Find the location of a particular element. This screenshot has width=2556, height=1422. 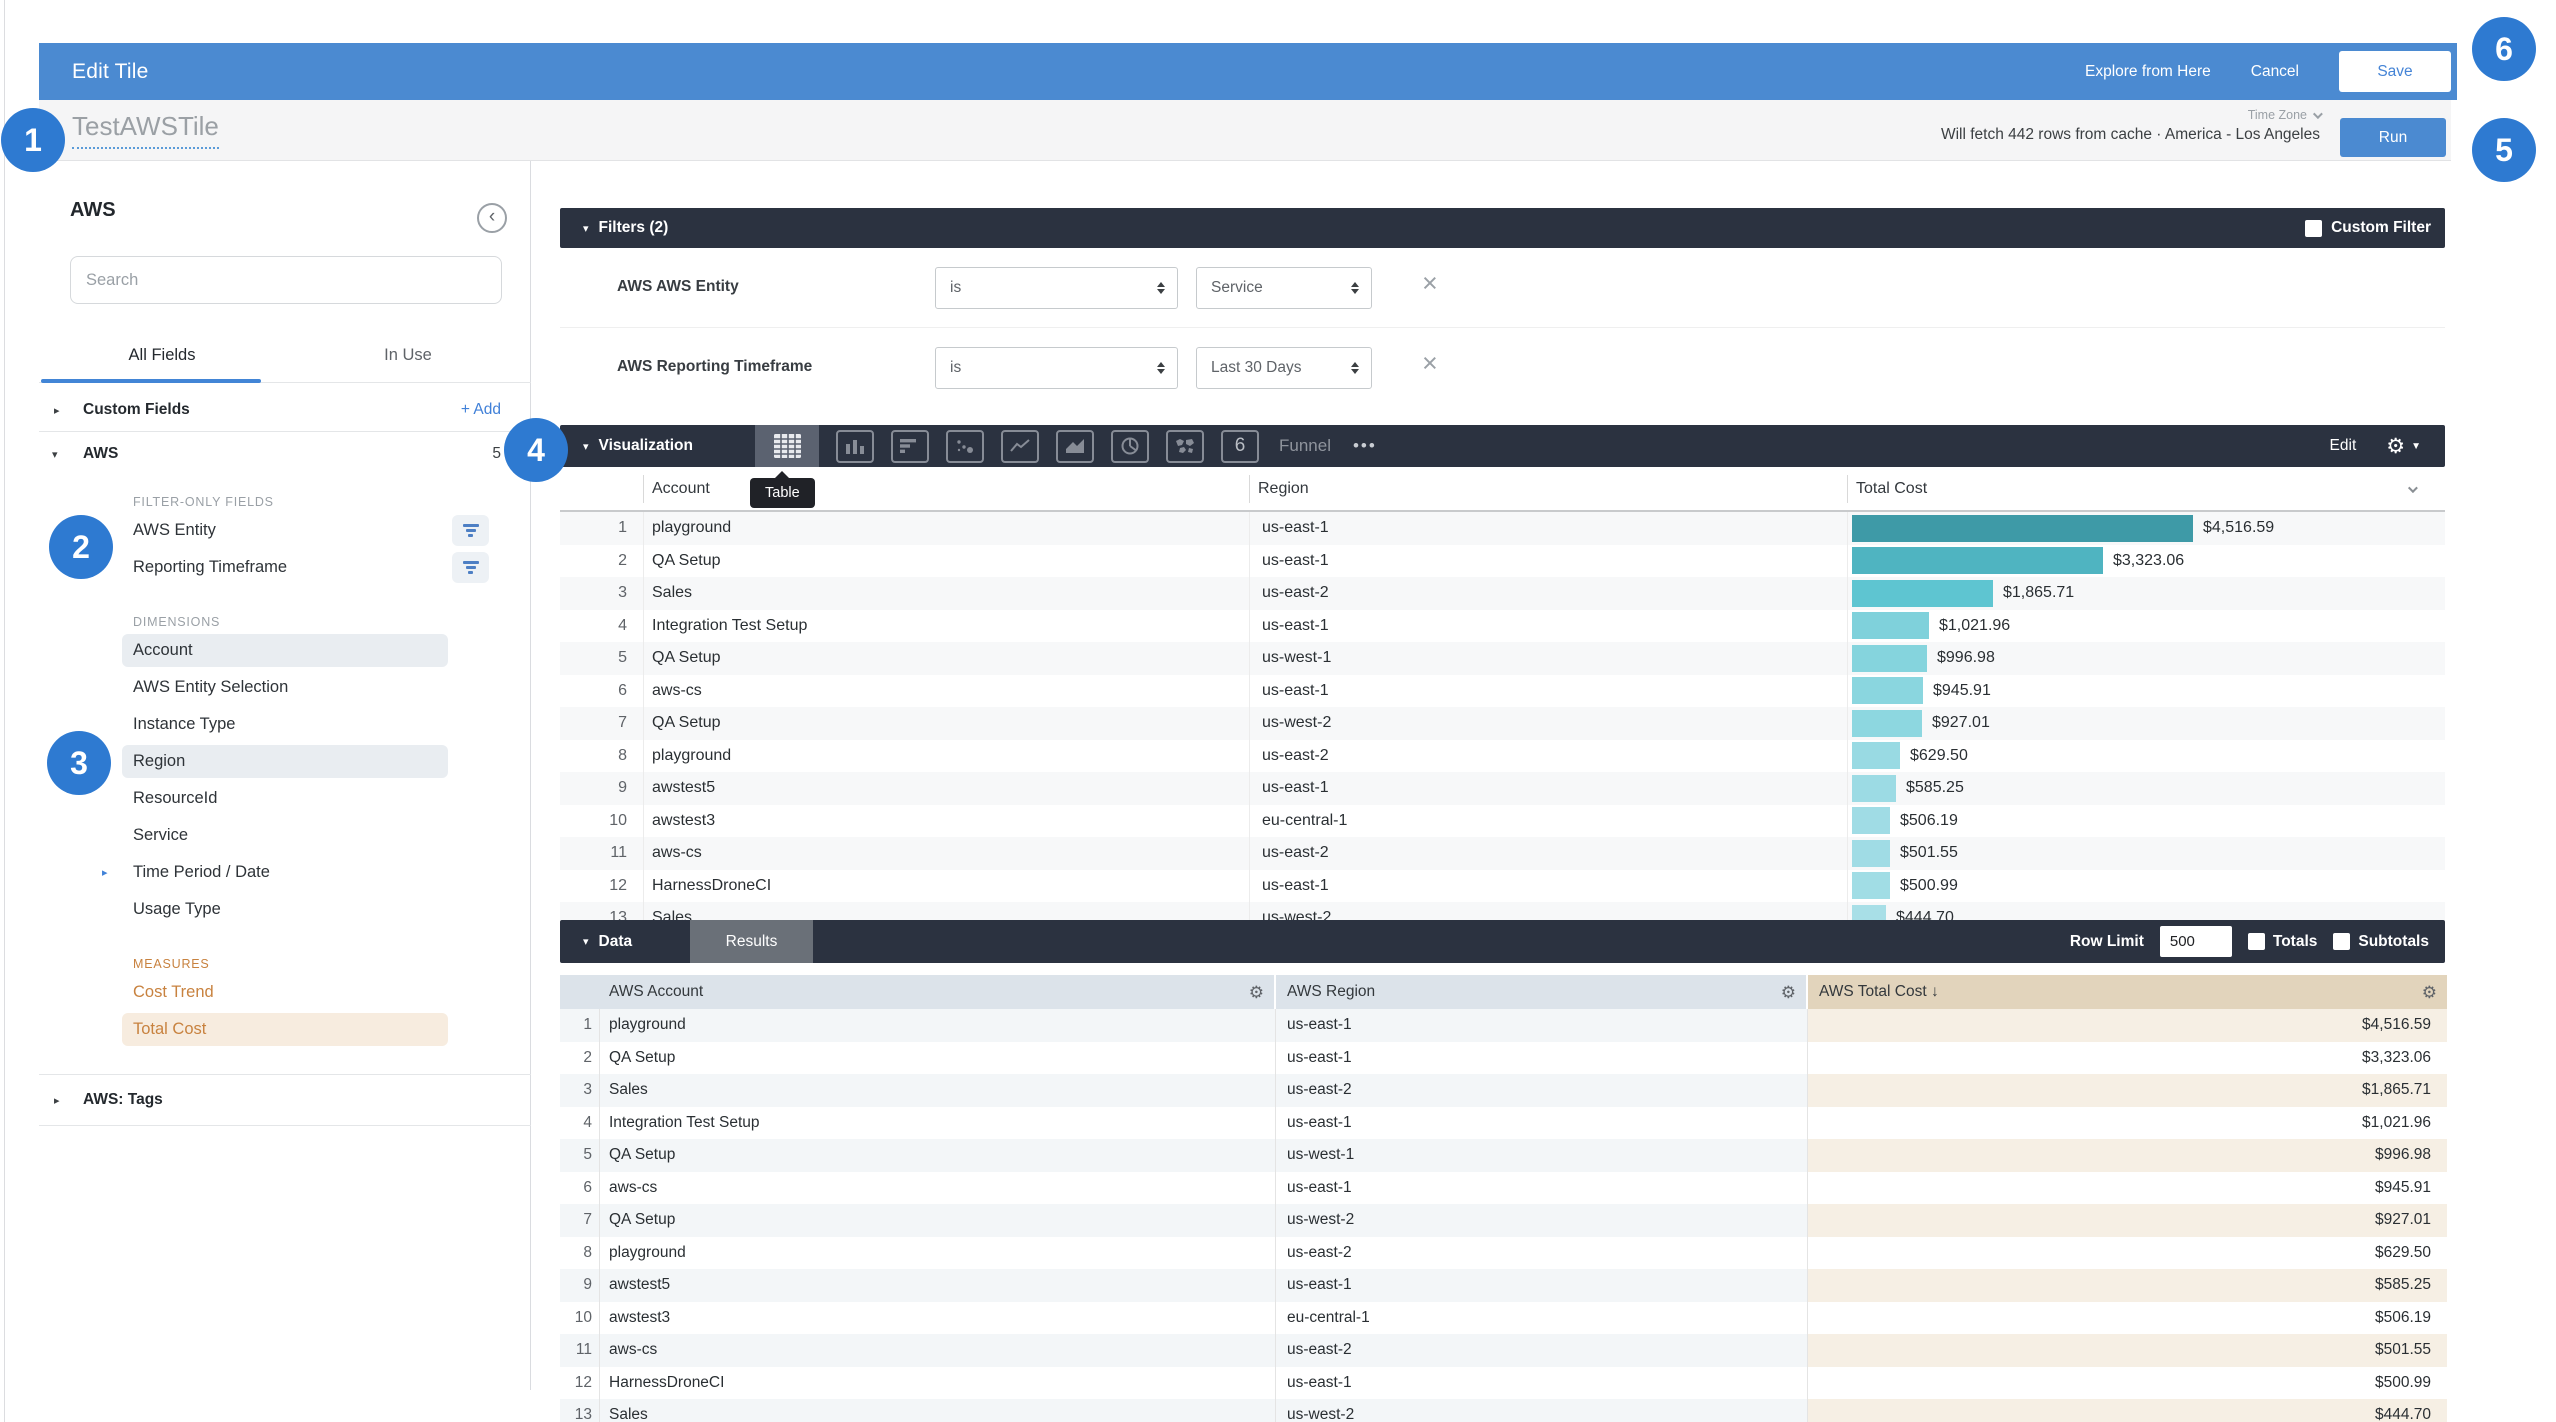

cost-value: $3,323.06 is located at coordinates (2149, 560).